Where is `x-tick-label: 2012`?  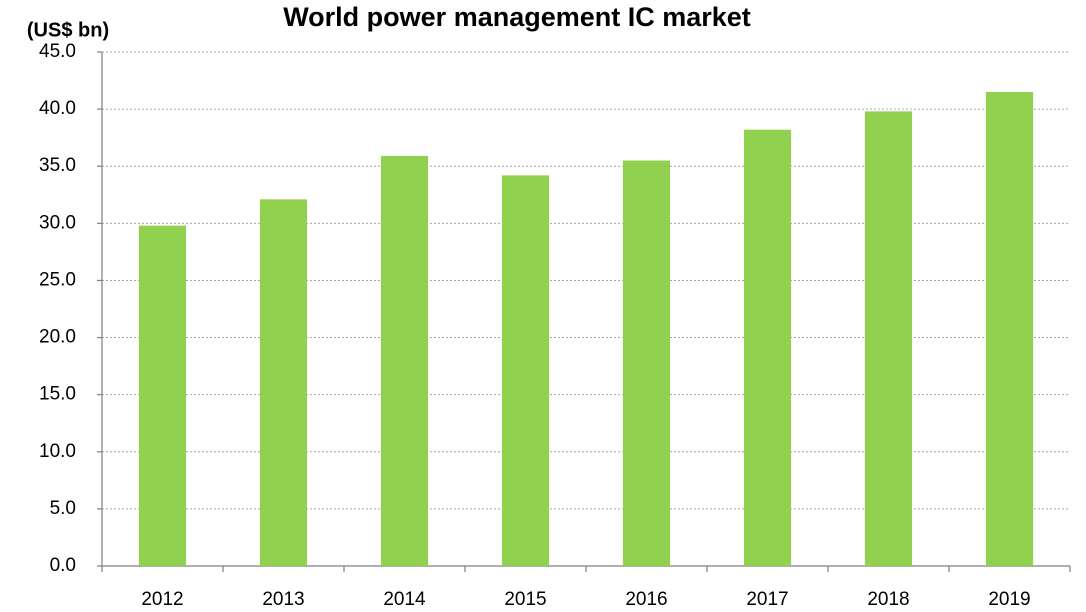
x-tick-label: 2012 is located at coordinates (162, 599).